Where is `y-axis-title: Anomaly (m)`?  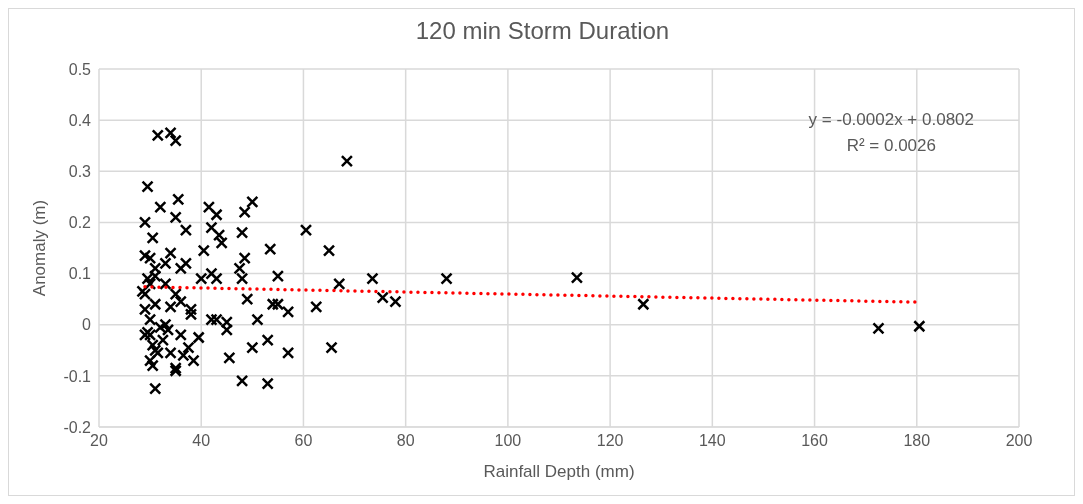 y-axis-title: Anomaly (m) is located at coordinates (40, 248).